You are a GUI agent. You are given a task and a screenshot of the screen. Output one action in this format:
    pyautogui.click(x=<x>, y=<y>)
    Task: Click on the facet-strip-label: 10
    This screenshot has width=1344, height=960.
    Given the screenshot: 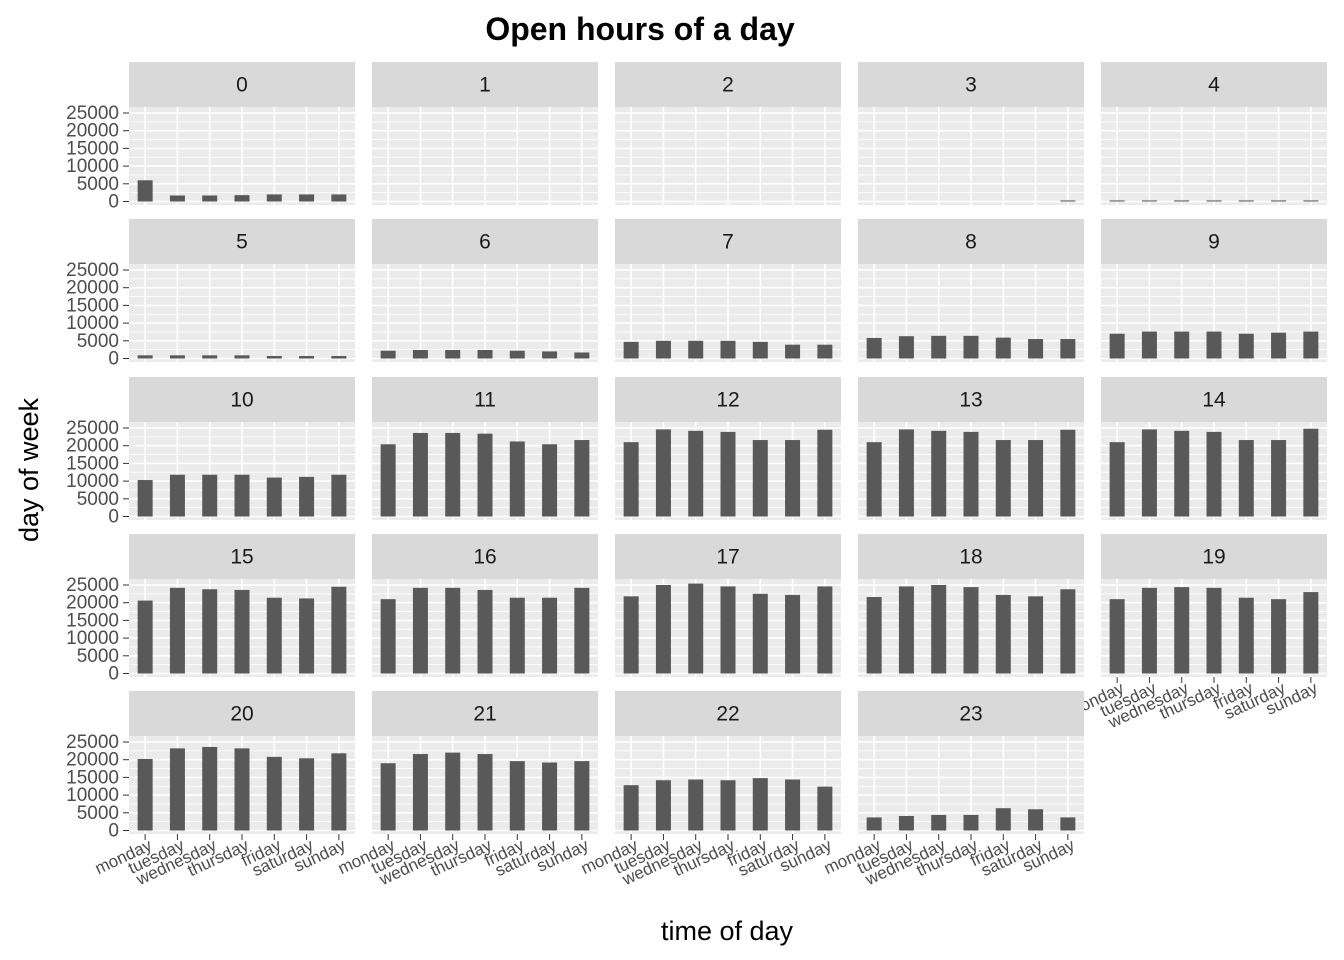 What is the action you would take?
    pyautogui.click(x=241, y=400)
    